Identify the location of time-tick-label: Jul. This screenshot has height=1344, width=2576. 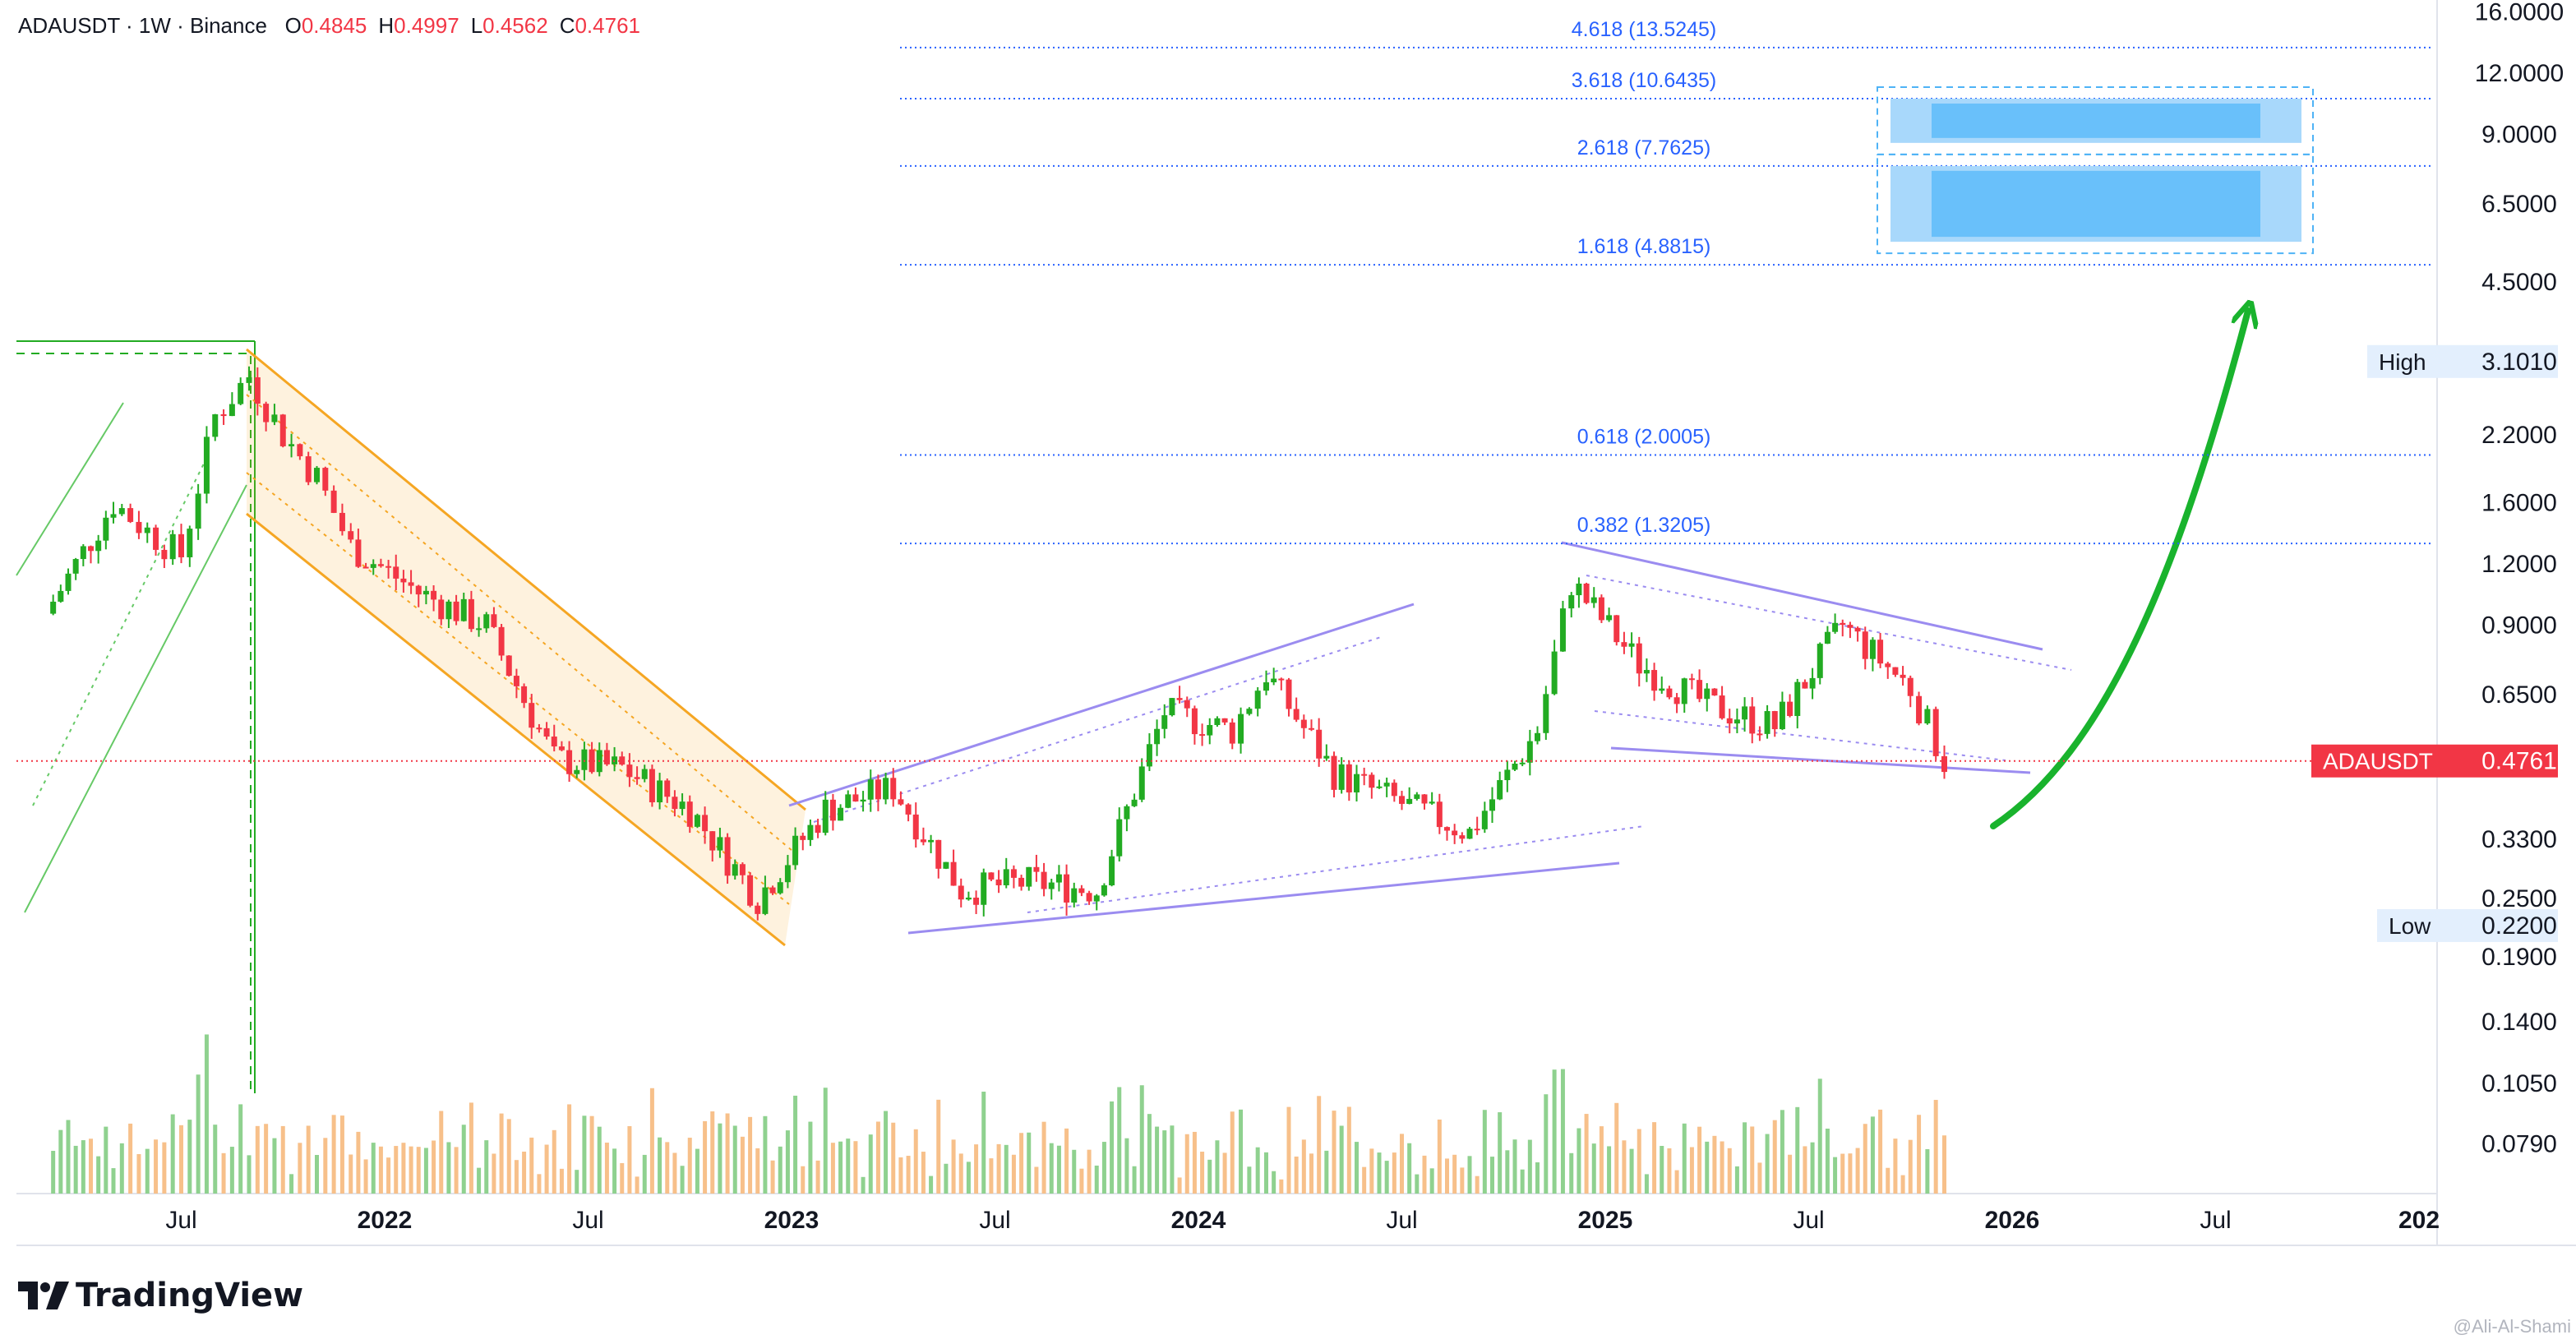
(1809, 1220).